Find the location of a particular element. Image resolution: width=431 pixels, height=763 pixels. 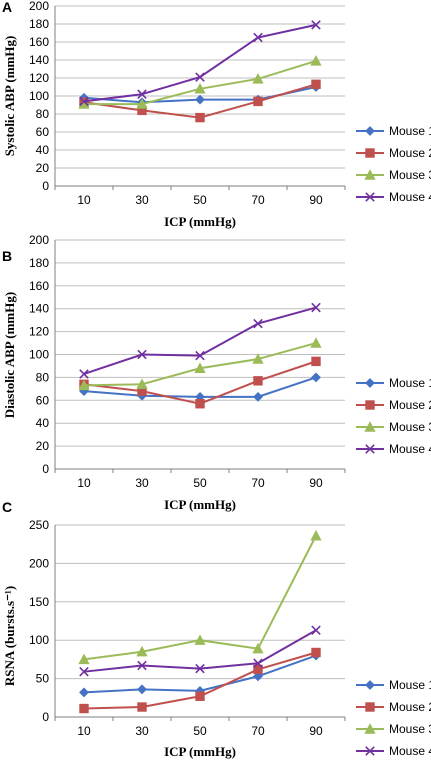

y-tick-label: 150 is located at coordinates (39, 602).